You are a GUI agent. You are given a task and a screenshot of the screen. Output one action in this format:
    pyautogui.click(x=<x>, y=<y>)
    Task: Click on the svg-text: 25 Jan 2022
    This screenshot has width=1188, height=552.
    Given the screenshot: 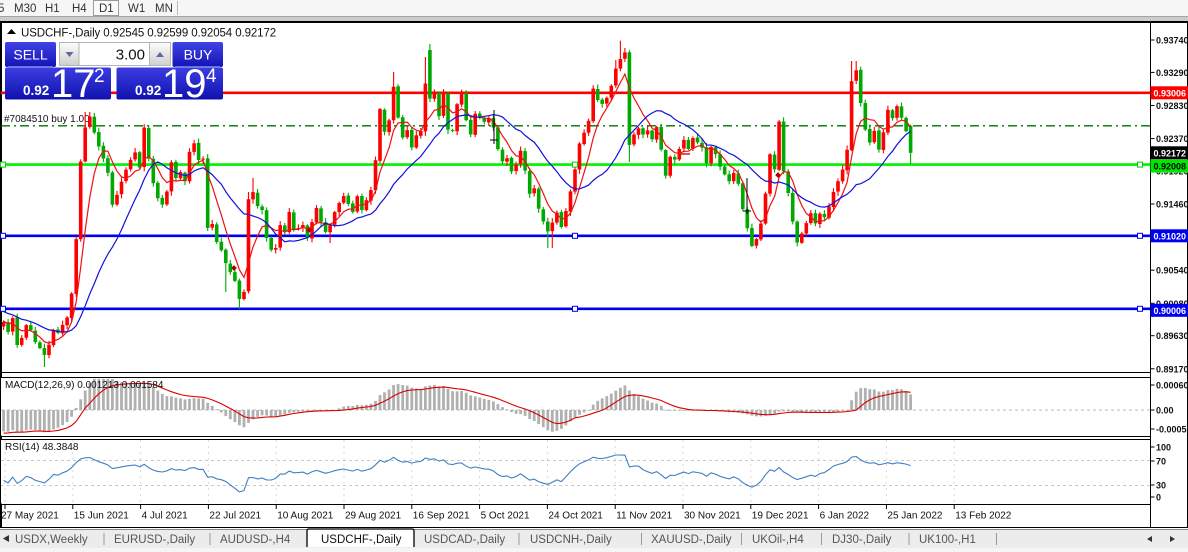 What is the action you would take?
    pyautogui.click(x=914, y=516)
    